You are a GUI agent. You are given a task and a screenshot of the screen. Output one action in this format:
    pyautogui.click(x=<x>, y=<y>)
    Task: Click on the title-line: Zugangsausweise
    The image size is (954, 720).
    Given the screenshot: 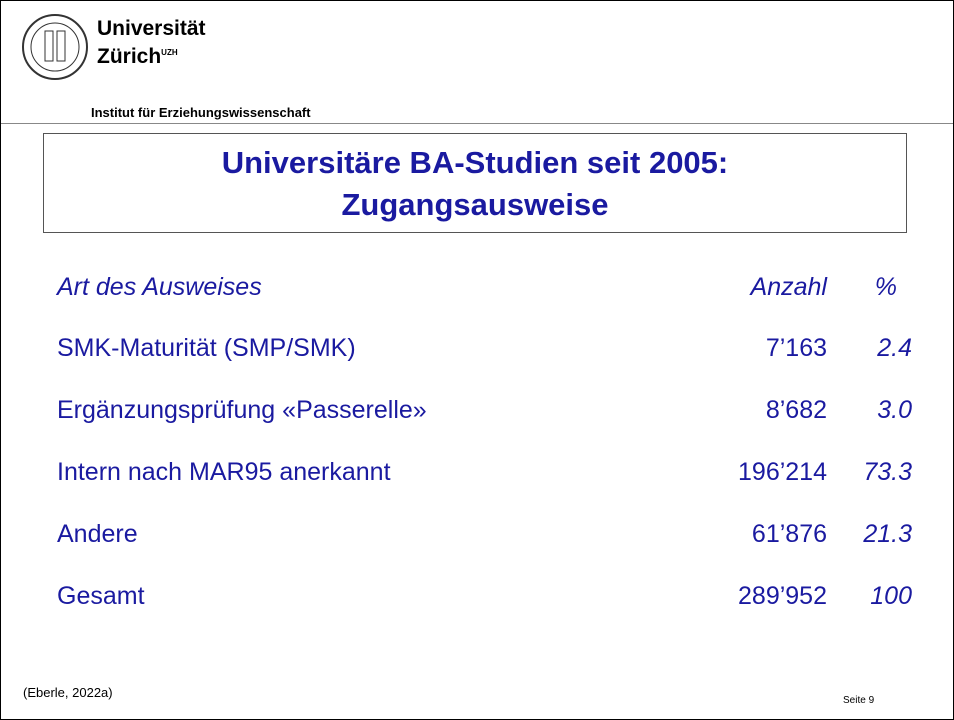 What is the action you would take?
    pyautogui.click(x=475, y=204)
    